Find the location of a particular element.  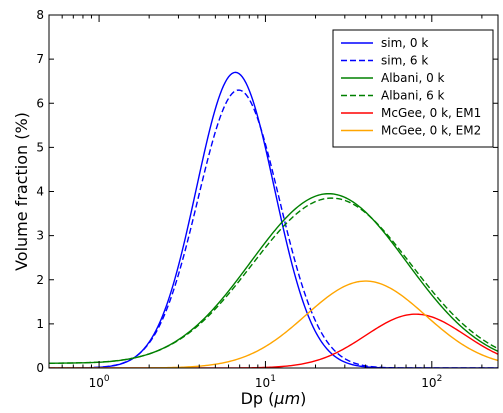

x-tick-label: 10⁰ is located at coordinates (99, 382).